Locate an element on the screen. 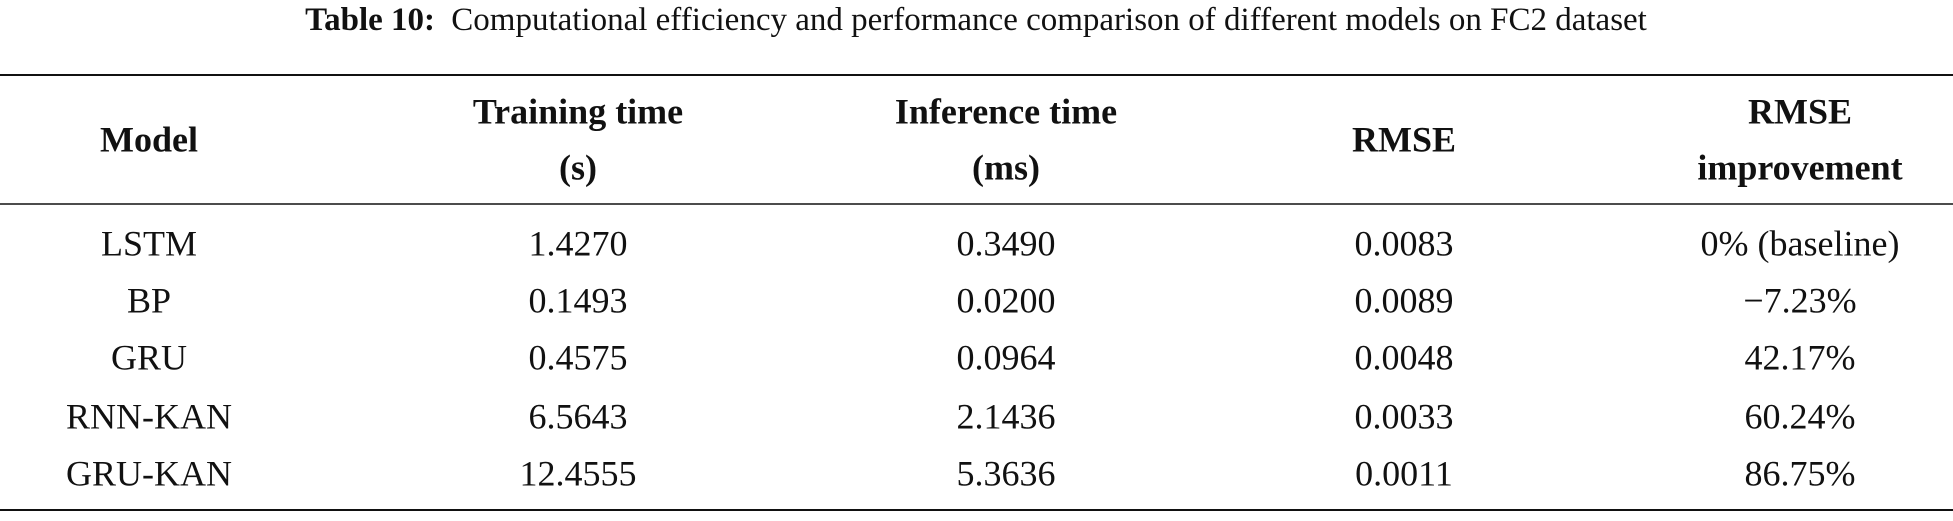 The height and width of the screenshot is (521, 1953). table-cell: 0.0200 is located at coordinates (1006, 300).